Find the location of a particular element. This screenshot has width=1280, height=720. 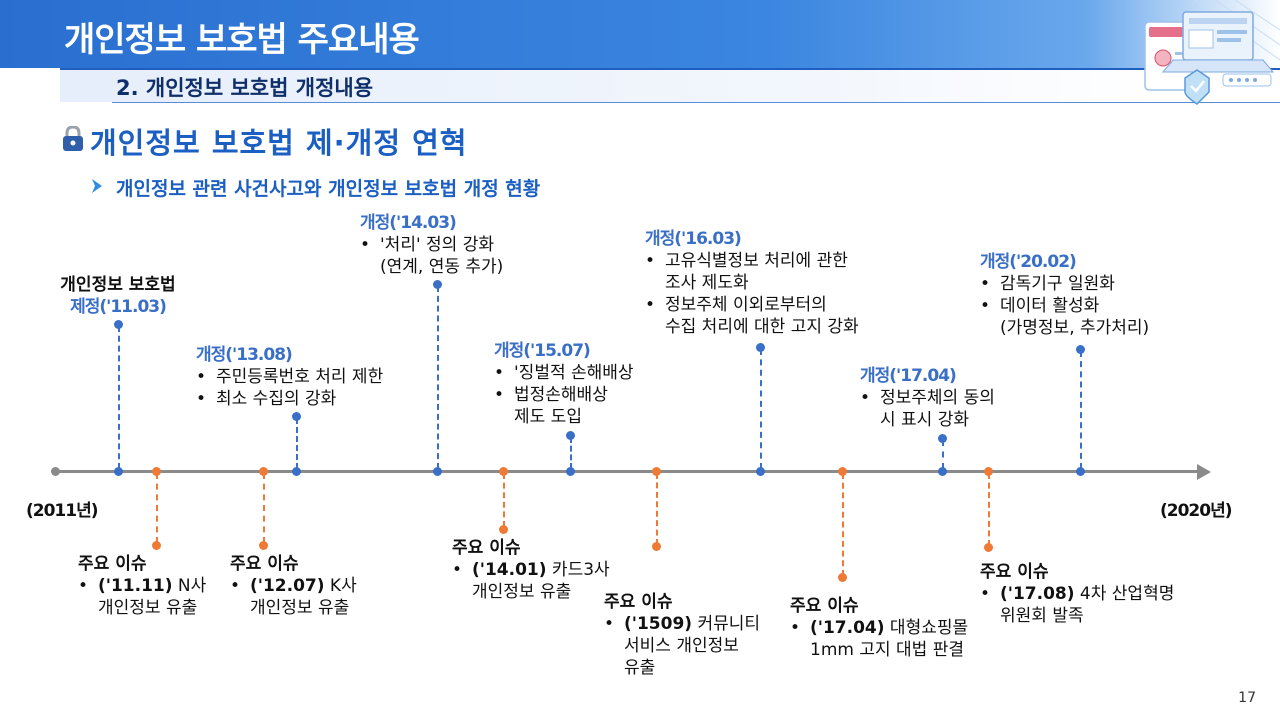

revision-1403: 개정('14.03) • '처리' 정의 강화 (연계, 연동 추가) is located at coordinates (432, 245).